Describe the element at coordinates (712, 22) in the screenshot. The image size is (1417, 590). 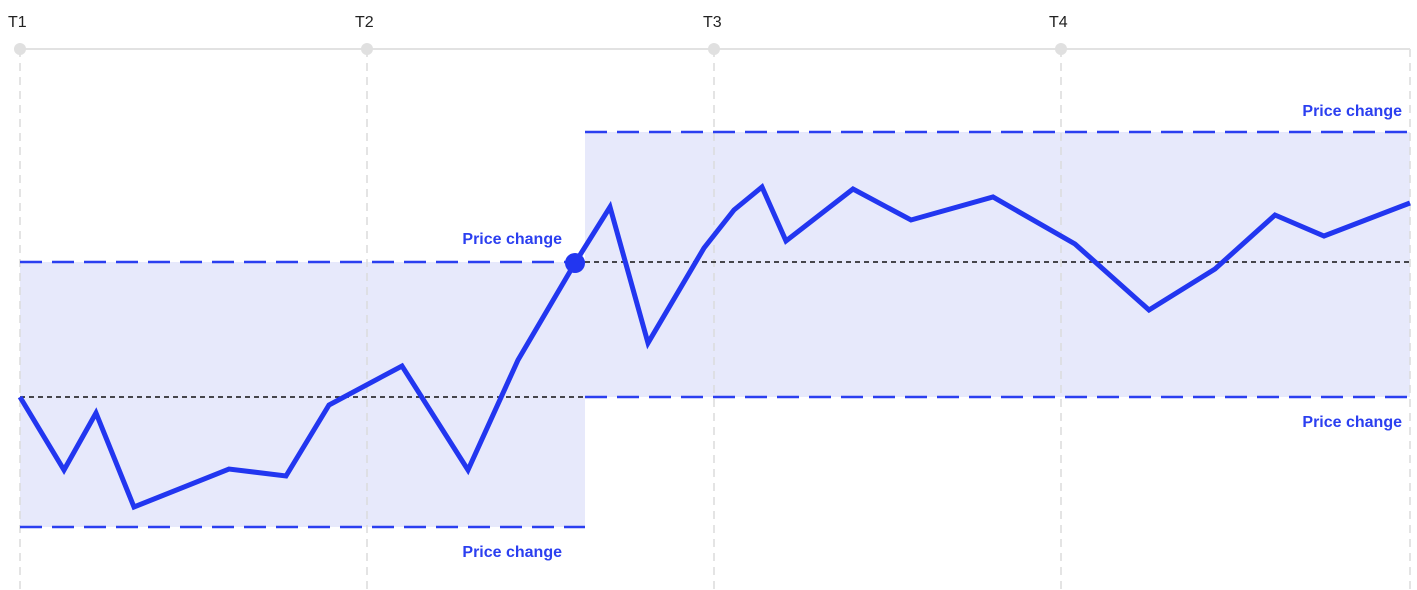
I see `time-label: T3` at that location.